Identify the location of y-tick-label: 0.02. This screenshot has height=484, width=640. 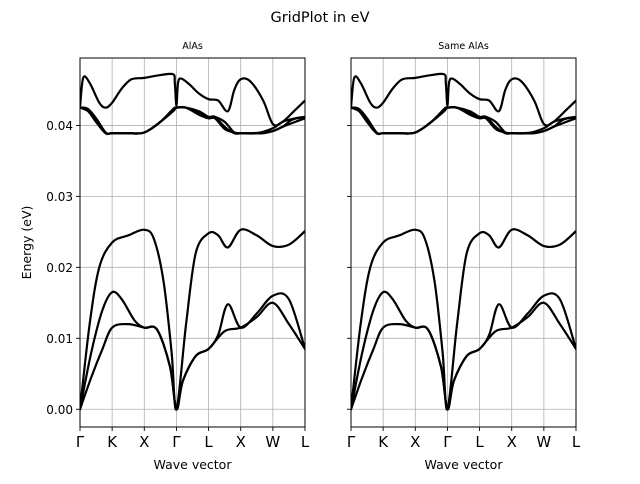
(59, 268).